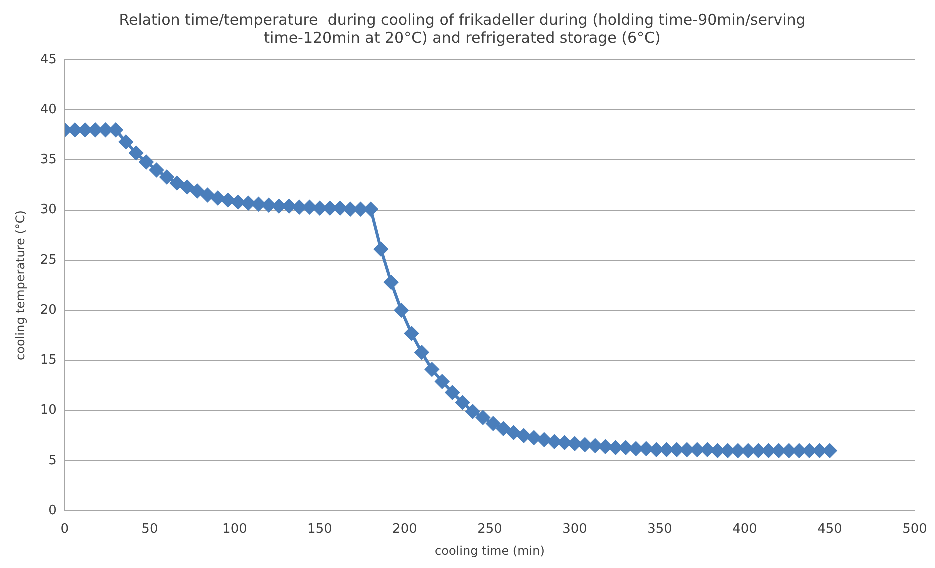  Describe the element at coordinates (52, 460) in the screenshot. I see `y-tick-label: 5` at that location.